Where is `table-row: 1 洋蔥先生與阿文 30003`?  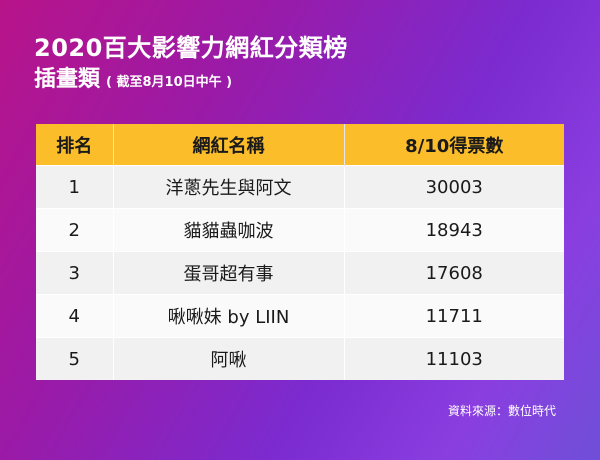 table-row: 1 洋蔥先生與阿文 30003 is located at coordinates (300, 187).